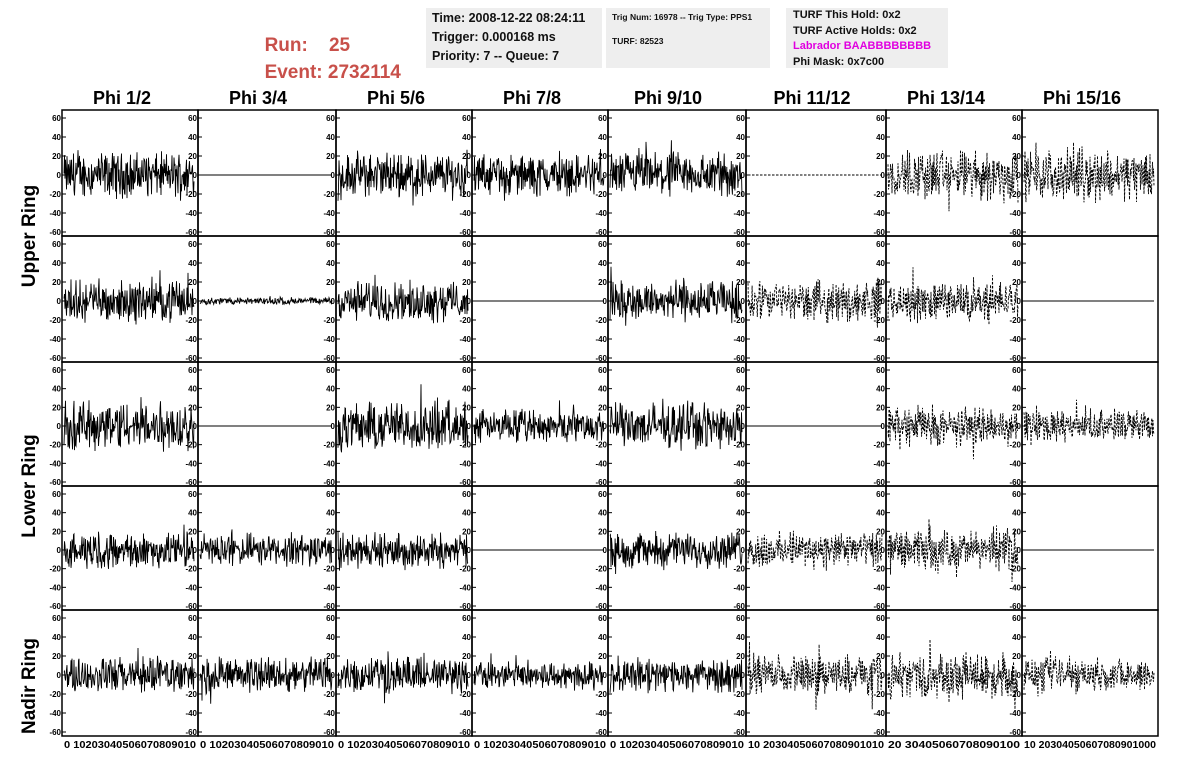 Image resolution: width=1196 pixels, height=772 pixels. I want to click on waveform-panel-r1-c6: 60 40 20 0 -20 -40 -60, so click(810, 173).